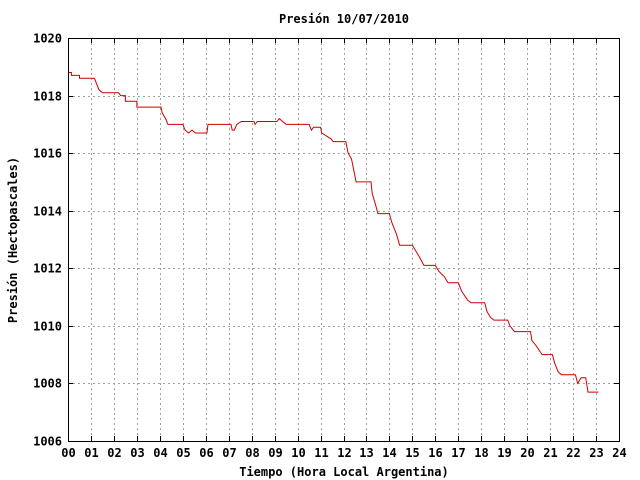  What do you see at coordinates (47, 212) in the screenshot?
I see `y-tick-label: 1014` at bounding box center [47, 212].